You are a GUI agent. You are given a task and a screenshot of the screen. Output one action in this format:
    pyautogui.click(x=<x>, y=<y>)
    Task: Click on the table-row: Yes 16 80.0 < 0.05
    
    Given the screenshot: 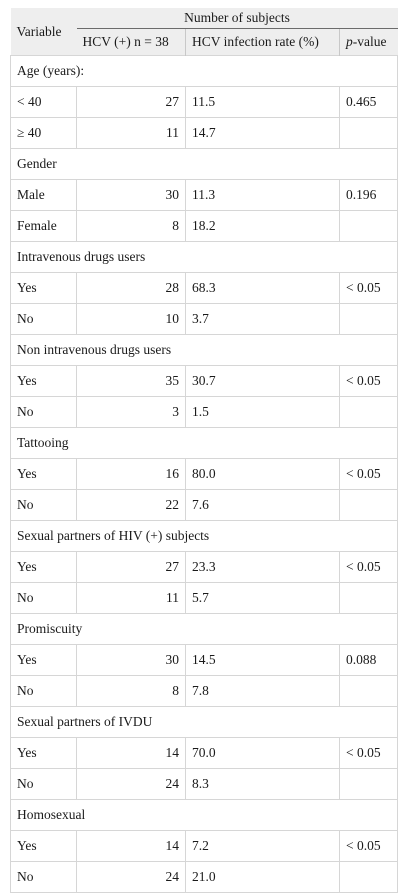 What is the action you would take?
    pyautogui.click(x=204, y=474)
    